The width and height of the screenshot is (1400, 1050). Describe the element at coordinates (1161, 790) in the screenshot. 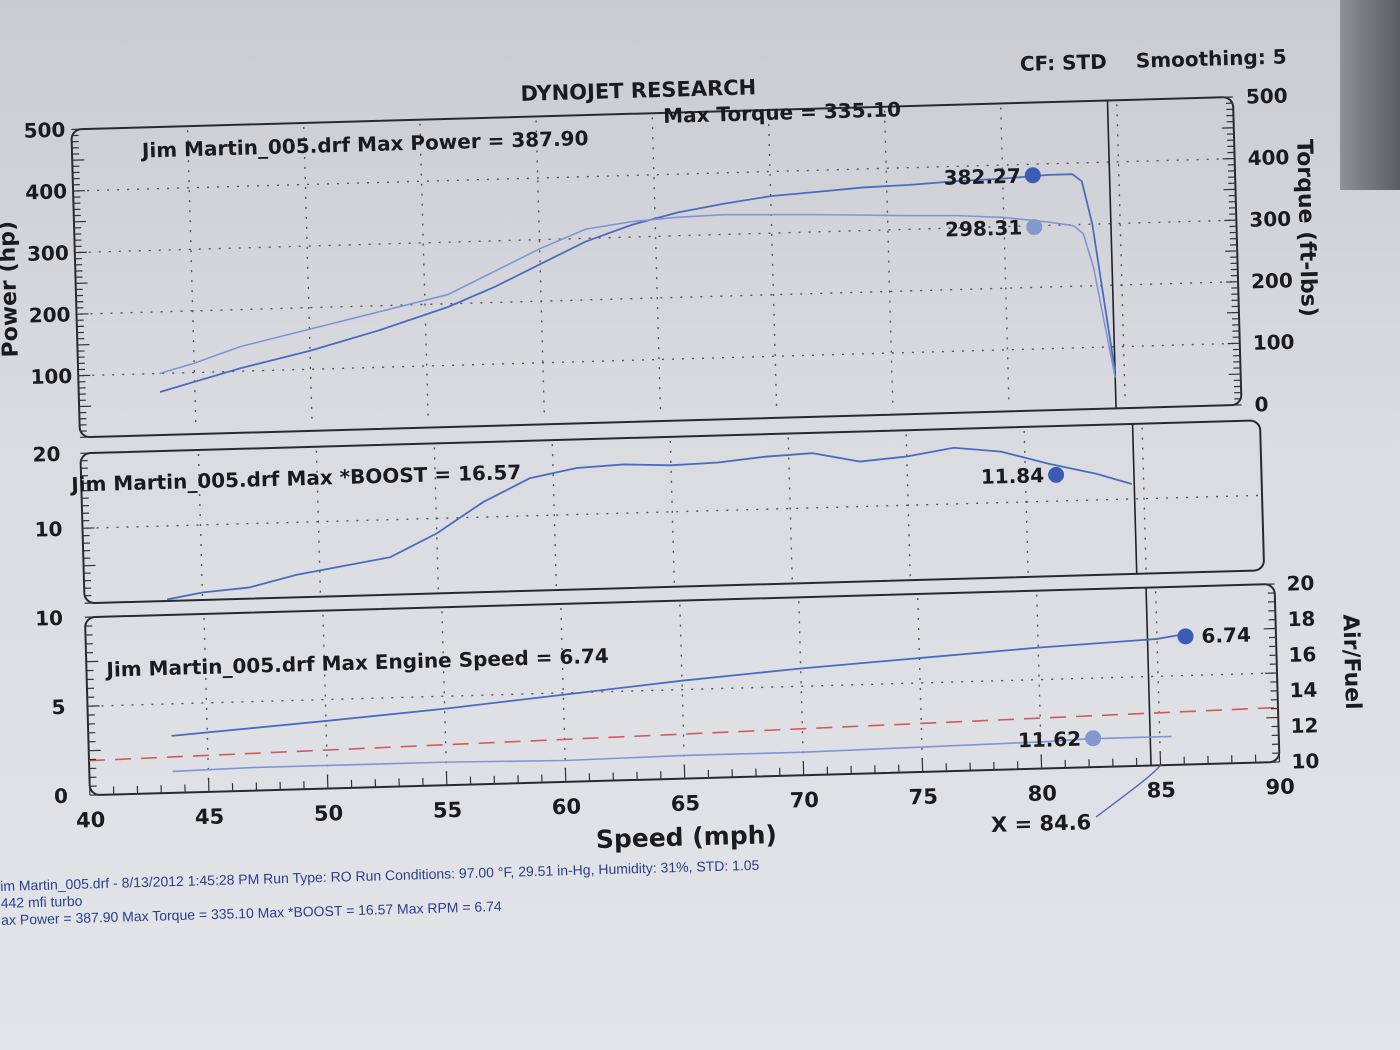

I see `x-tick-label: 85` at that location.